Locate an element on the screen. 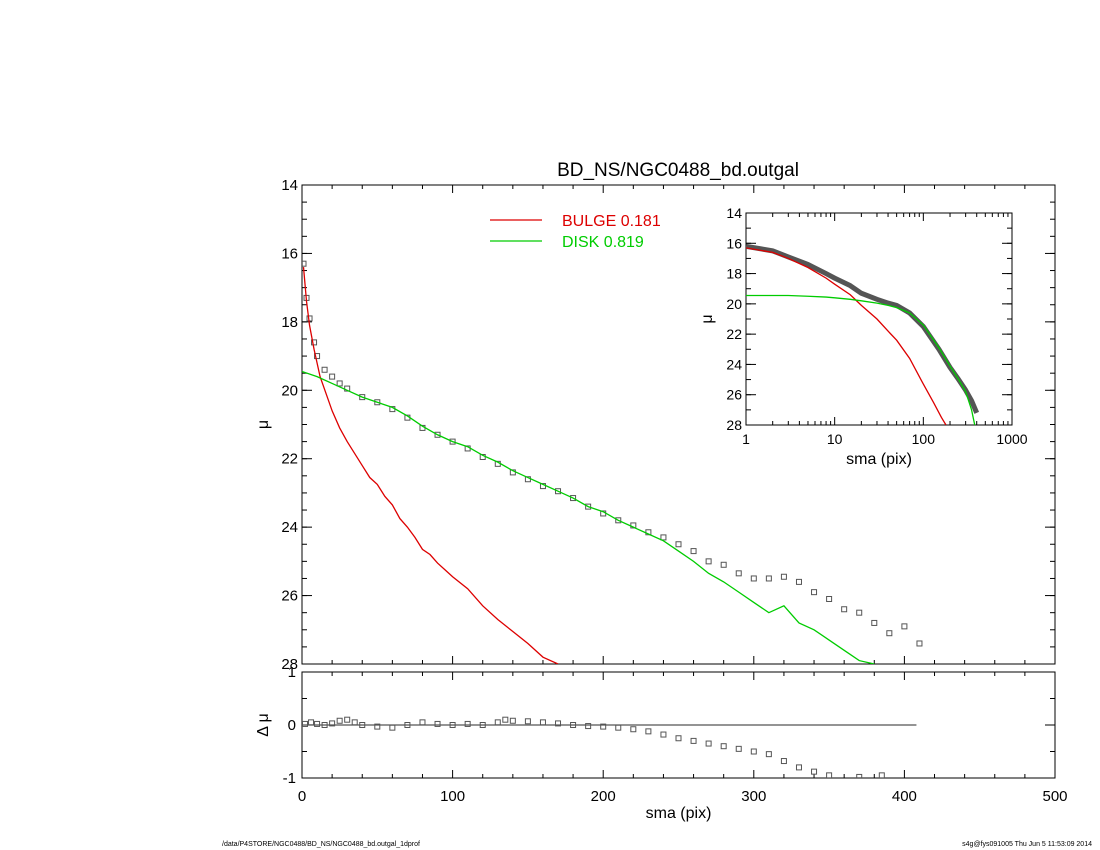 The width and height of the screenshot is (1100, 850). inset-log-panel: 1 10 100 1000 14 16 18 20 22 24 26 28 μ sma (pix) is located at coordinates (863, 336).